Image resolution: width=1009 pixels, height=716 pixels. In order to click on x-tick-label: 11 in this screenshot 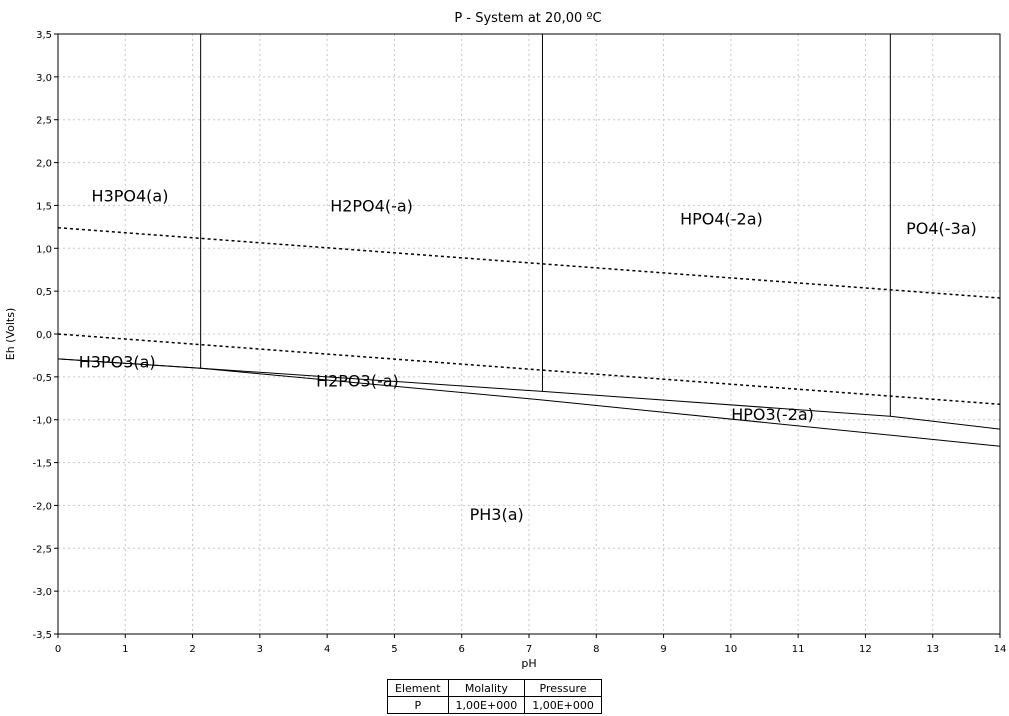, I will do `click(798, 649)`.